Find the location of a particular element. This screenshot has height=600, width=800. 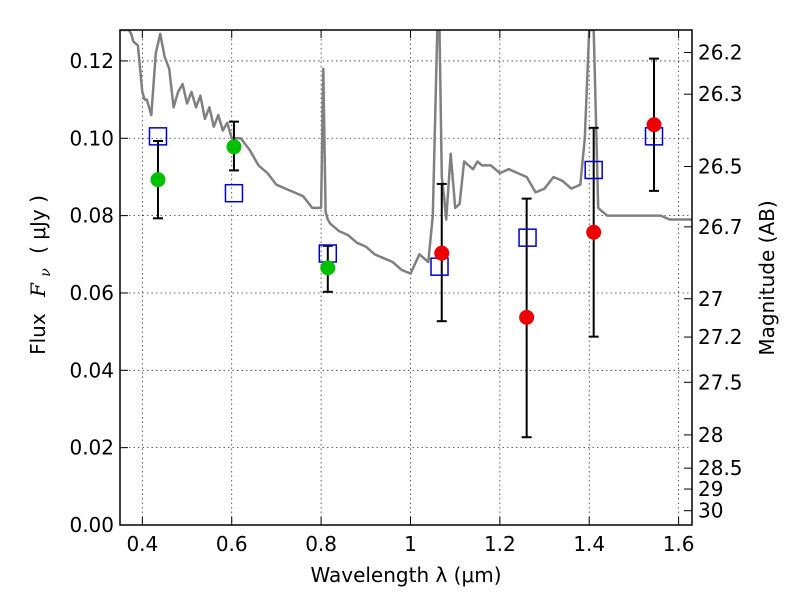

y-tick-label: 0.08 is located at coordinates (91, 216).